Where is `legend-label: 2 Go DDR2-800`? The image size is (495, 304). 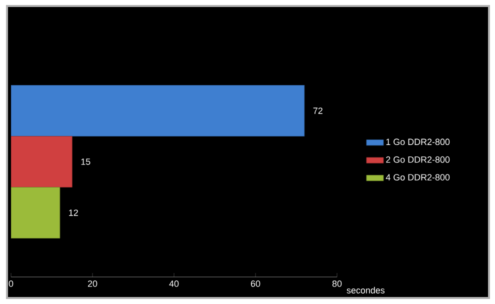 legend-label: 2 Go DDR2-800 is located at coordinates (418, 159).